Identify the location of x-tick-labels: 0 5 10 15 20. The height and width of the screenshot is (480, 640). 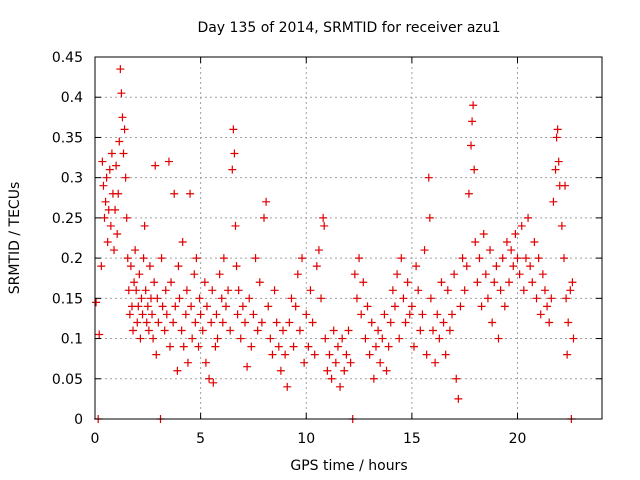
(309, 439).